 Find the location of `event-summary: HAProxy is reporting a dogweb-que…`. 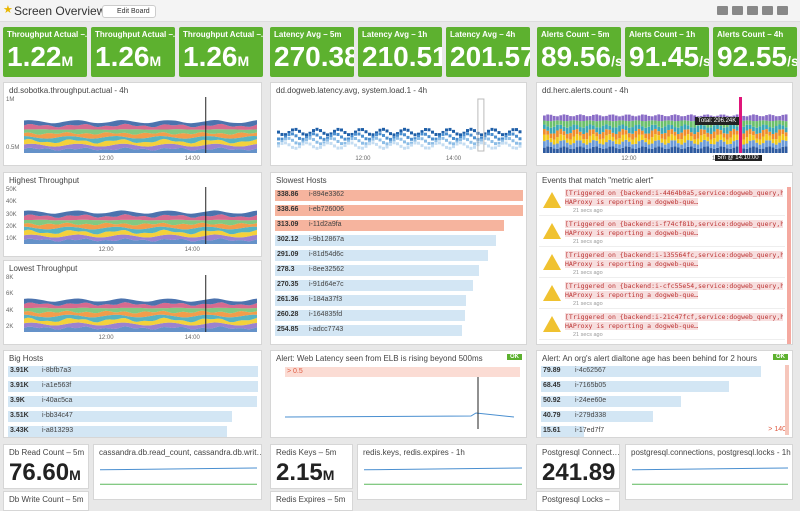

event-summary: HAProxy is reporting a dogweb-que… is located at coordinates (632, 295).